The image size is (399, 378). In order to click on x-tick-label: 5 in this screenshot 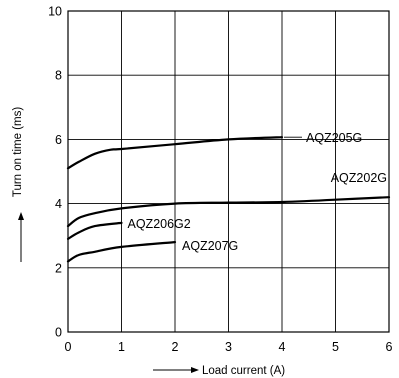, I will do `click(335, 347)`.